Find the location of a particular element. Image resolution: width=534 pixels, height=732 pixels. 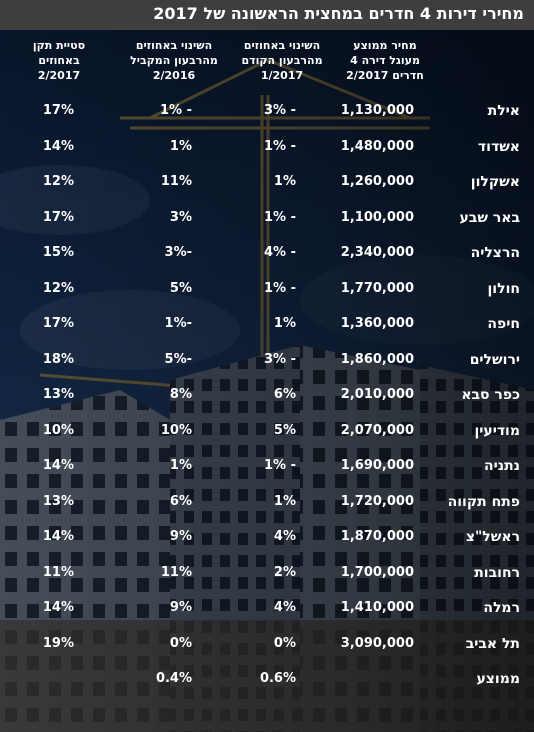

header-price-line-2: מעוגל דירה 4 is located at coordinates (385, 60).